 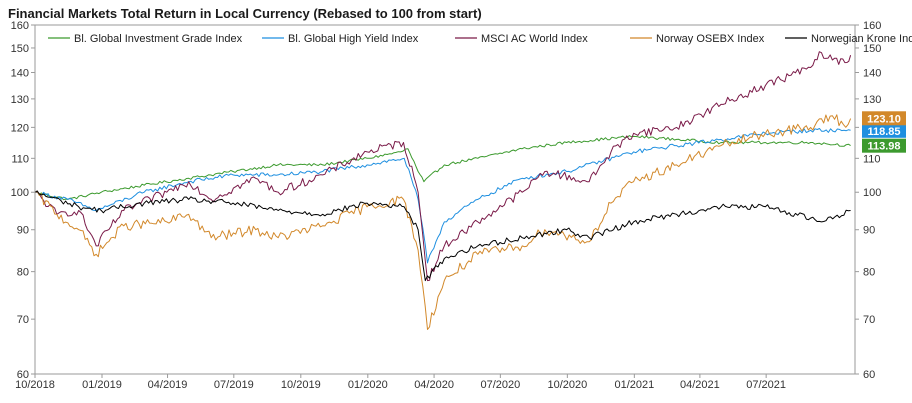 What do you see at coordinates (872, 74) in the screenshot?
I see `y-tick-label-right: 140` at bounding box center [872, 74].